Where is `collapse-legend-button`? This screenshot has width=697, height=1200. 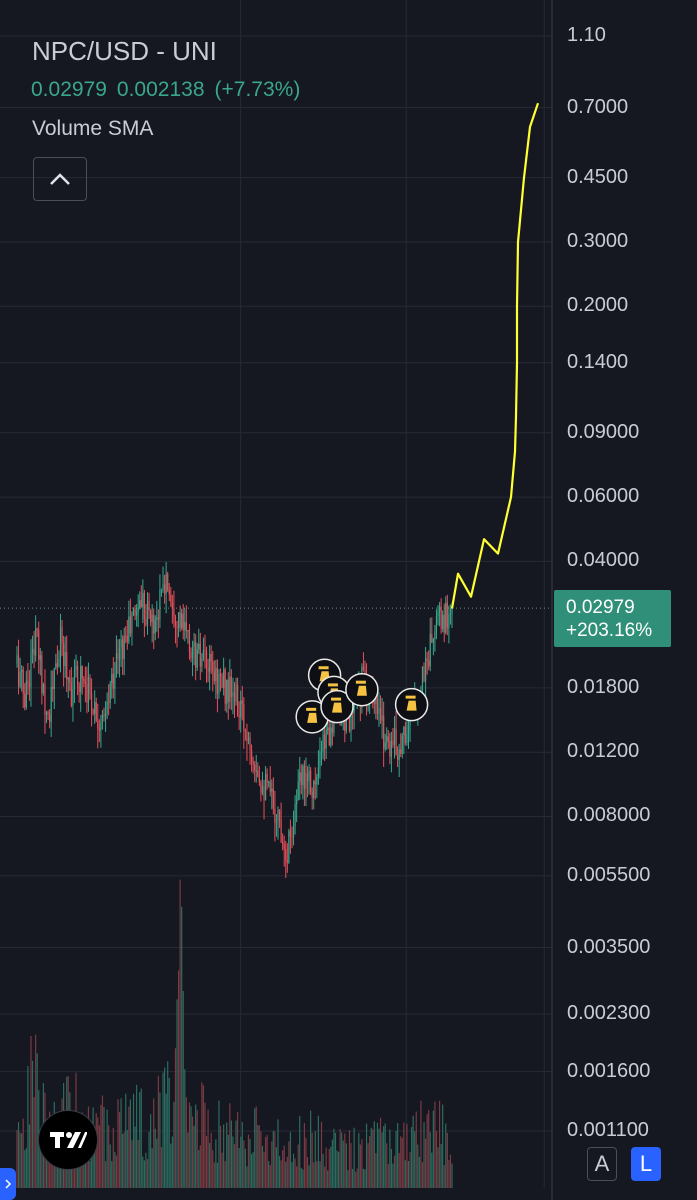
collapse-legend-button is located at coordinates (60, 179).